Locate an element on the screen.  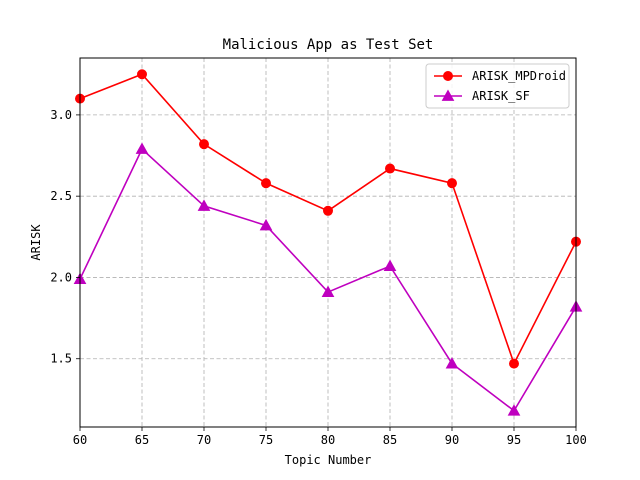
y-tick-label: 2.0 is located at coordinates (61, 277).